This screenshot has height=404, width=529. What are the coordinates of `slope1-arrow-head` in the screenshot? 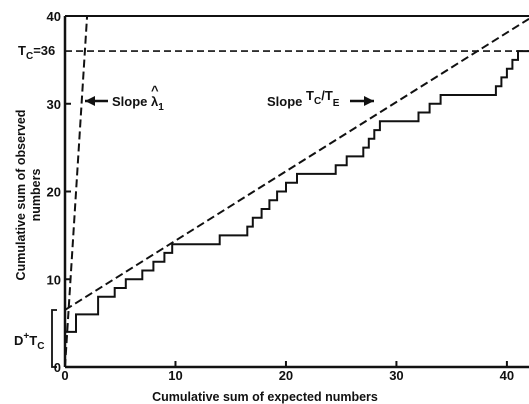 It's located at (90, 101).